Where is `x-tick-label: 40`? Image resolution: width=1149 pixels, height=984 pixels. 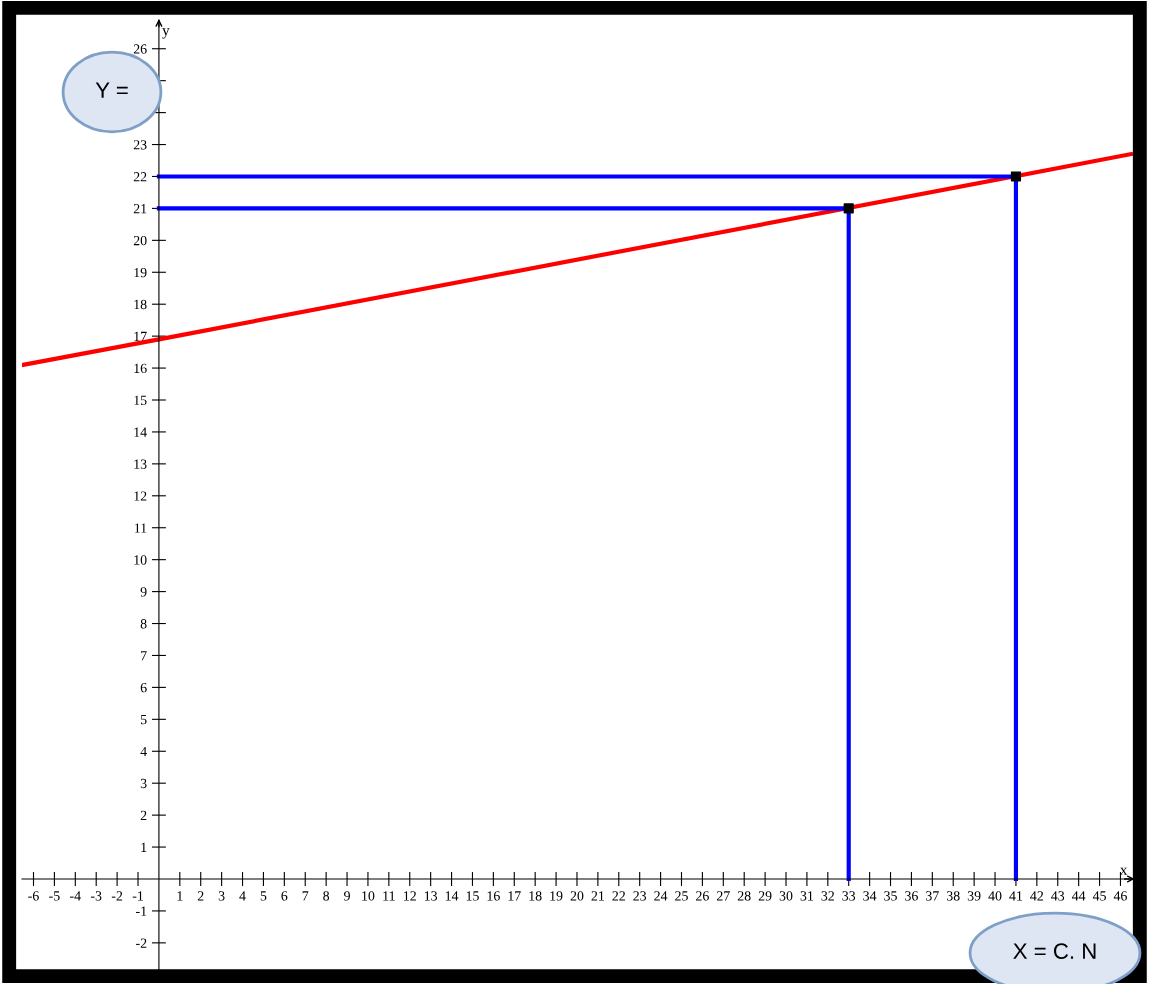
x-tick-label: 40 is located at coordinates (995, 896).